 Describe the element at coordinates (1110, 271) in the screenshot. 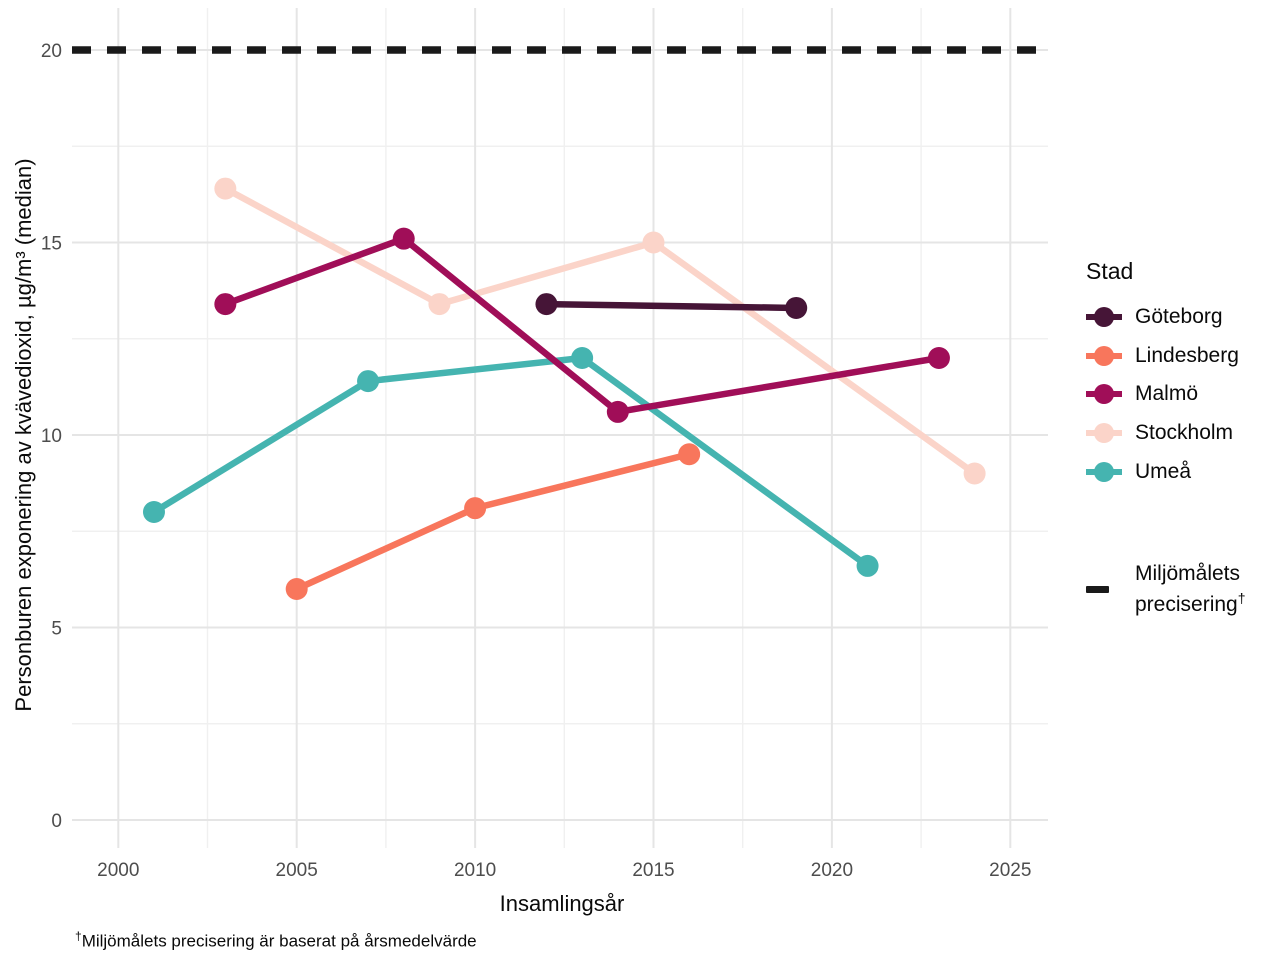

I see `legend-title: Stad` at that location.